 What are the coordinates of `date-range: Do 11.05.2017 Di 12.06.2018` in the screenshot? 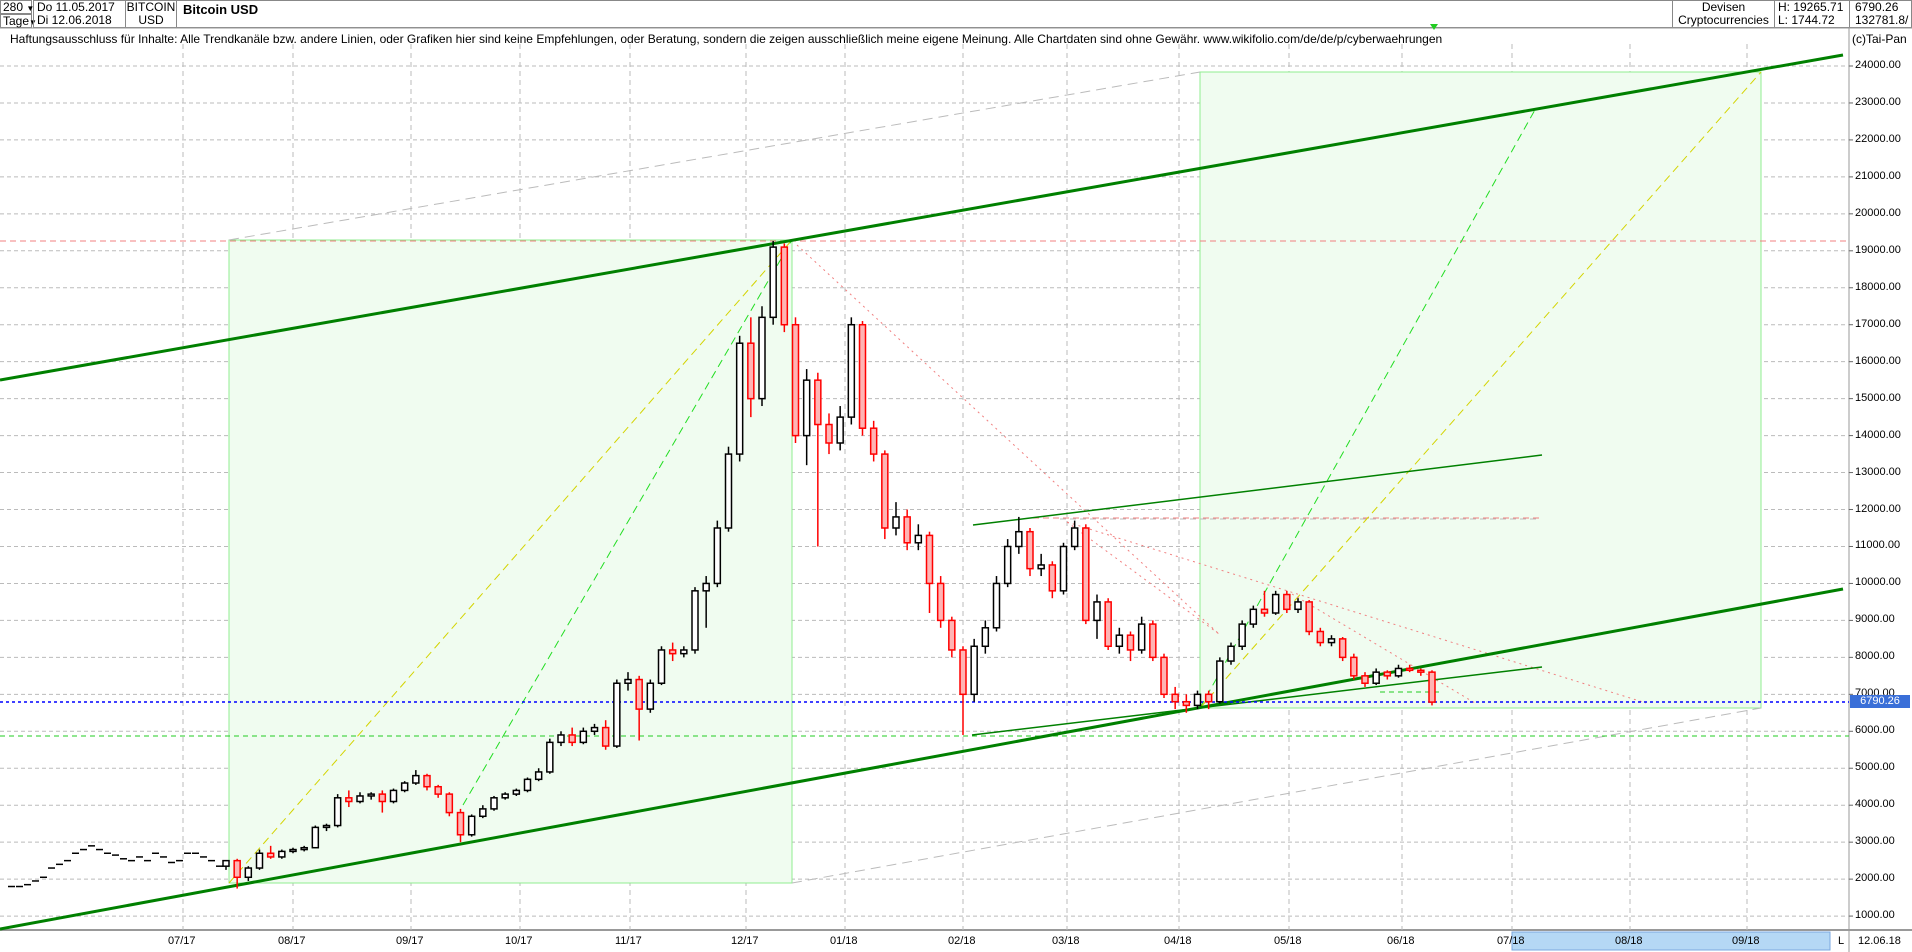 It's located at (79, 14).